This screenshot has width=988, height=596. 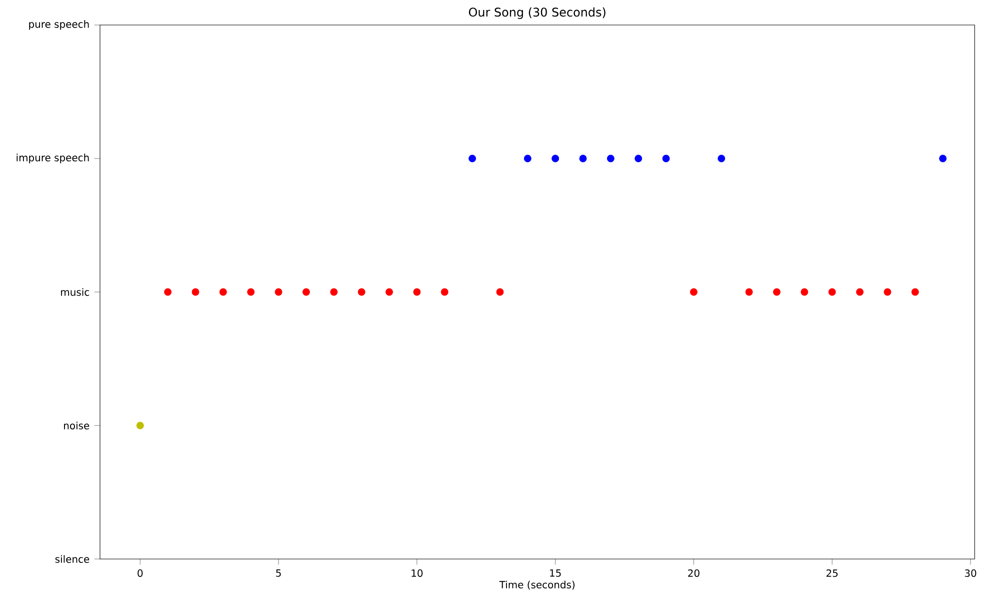 What do you see at coordinates (140, 573) in the screenshot?
I see `x-tick-label: 0` at bounding box center [140, 573].